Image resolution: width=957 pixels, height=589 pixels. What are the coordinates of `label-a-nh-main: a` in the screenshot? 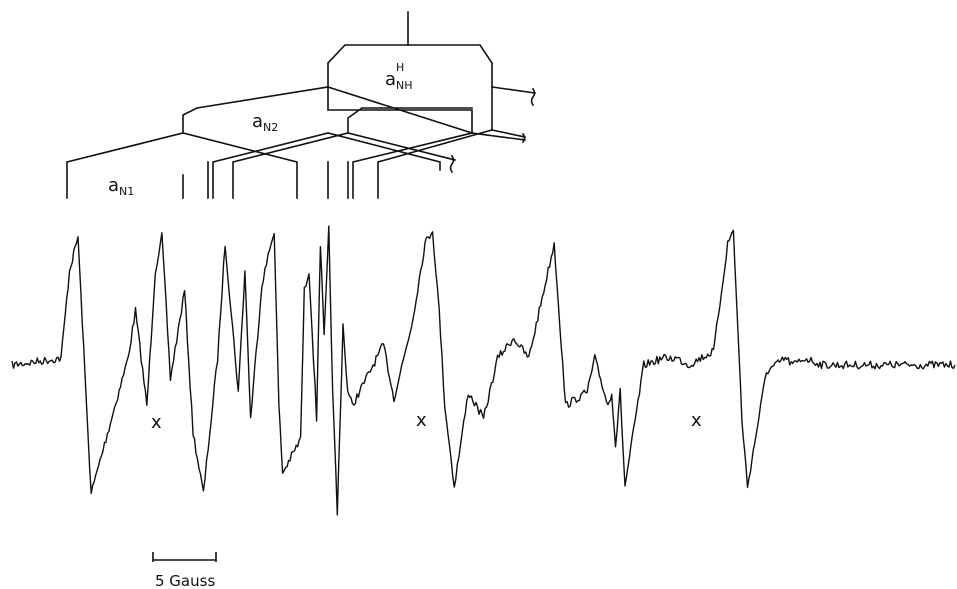 It's located at (390, 79).